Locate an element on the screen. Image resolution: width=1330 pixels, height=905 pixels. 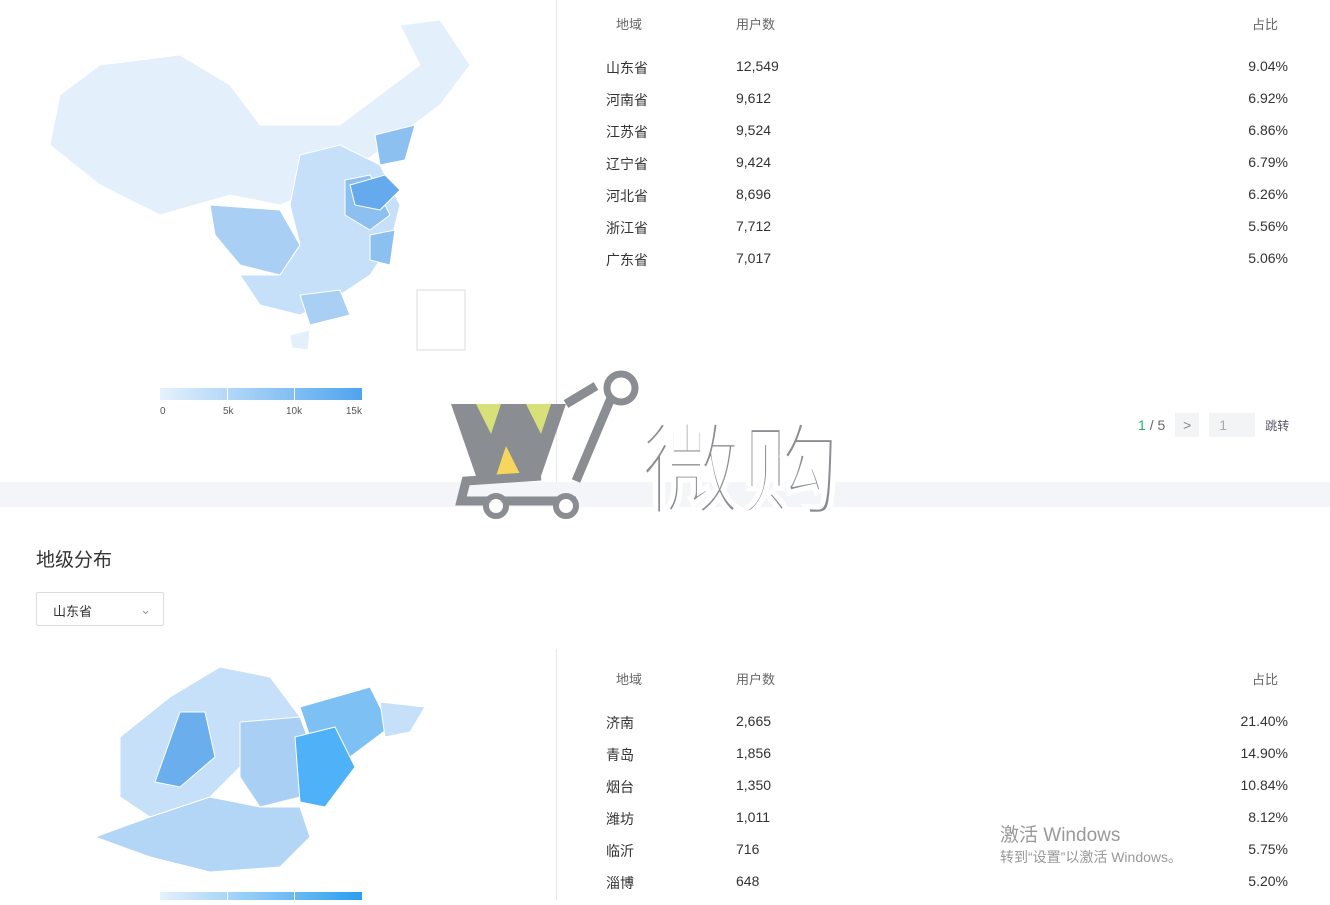
cell-users: 716 is located at coordinates (748, 849).